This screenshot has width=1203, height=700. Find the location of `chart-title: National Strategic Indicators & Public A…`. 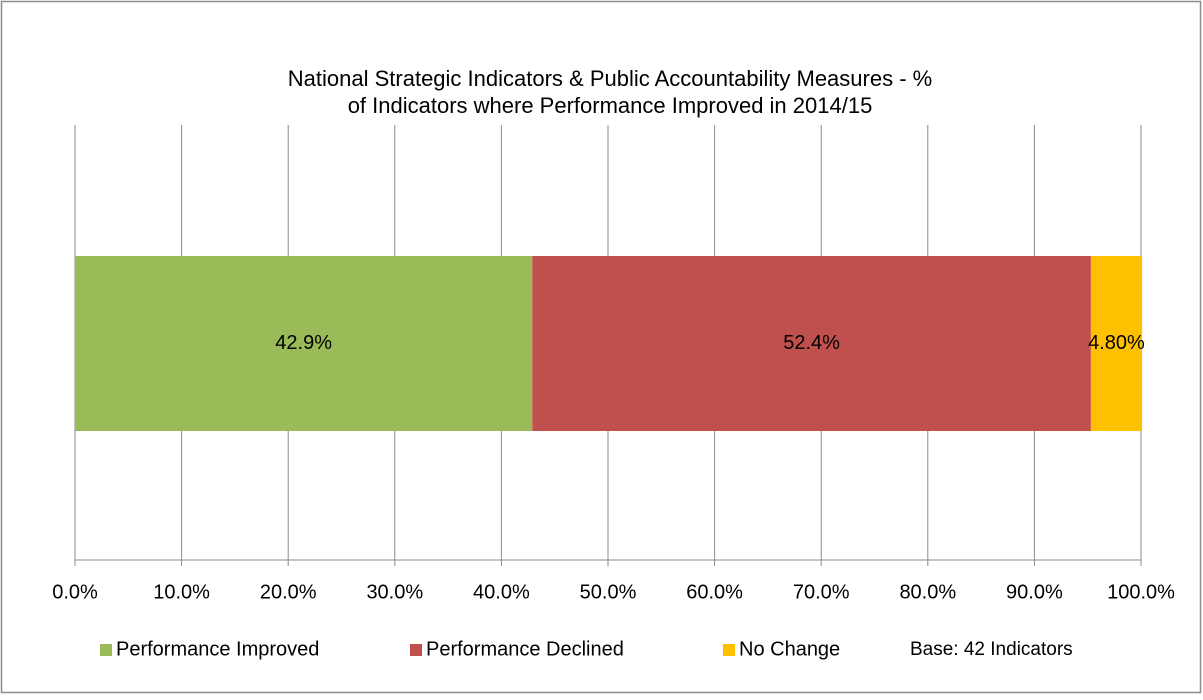

chart-title: National Strategic Indicators & Public A… is located at coordinates (610, 78).